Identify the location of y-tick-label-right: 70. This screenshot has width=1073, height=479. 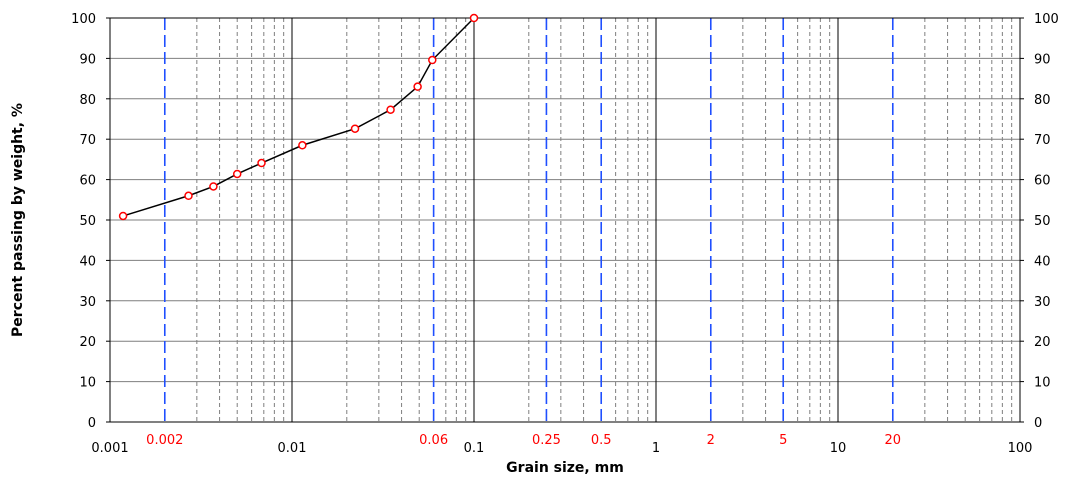
(1042, 140).